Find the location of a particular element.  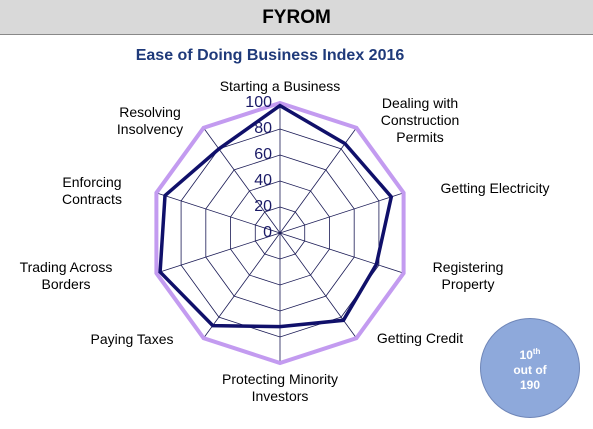

category-label: Getting Electricity is located at coordinates (495, 188).